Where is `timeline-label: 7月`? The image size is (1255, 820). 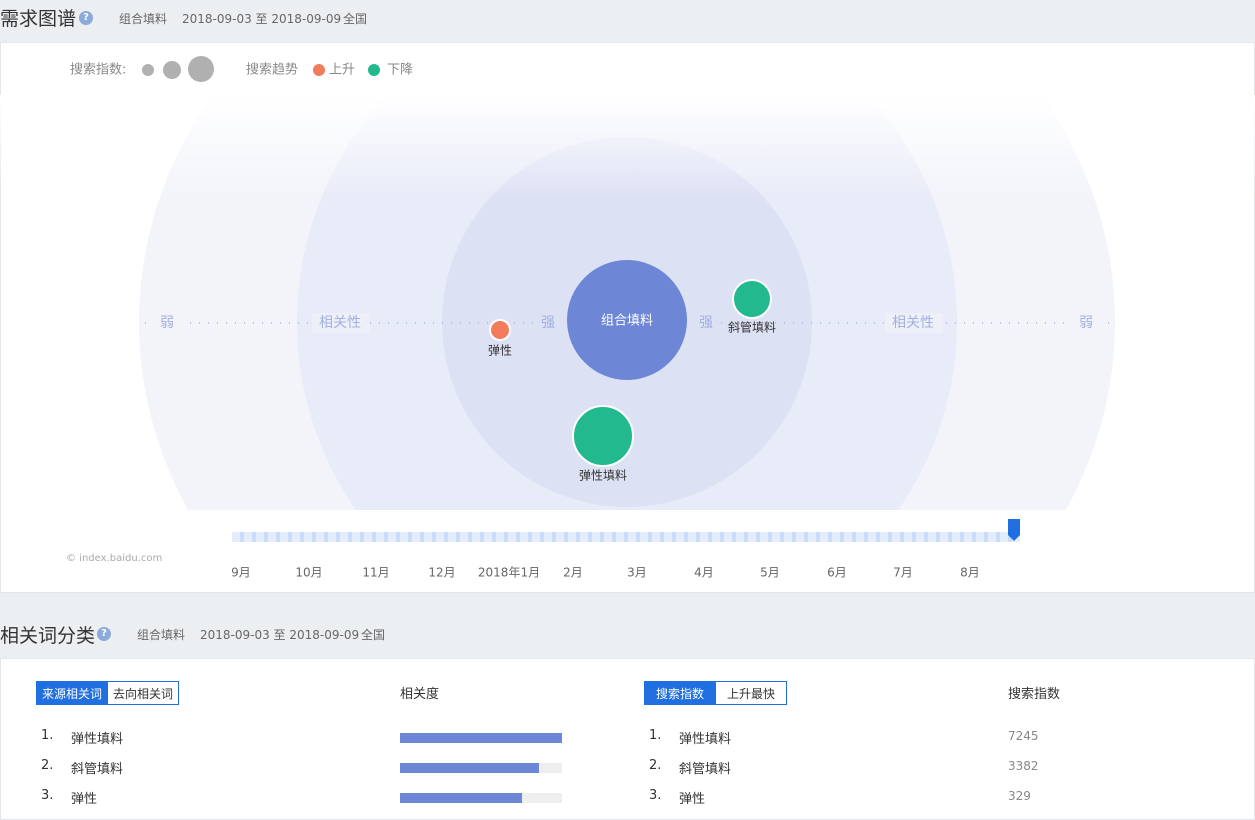 timeline-label: 7月 is located at coordinates (903, 573).